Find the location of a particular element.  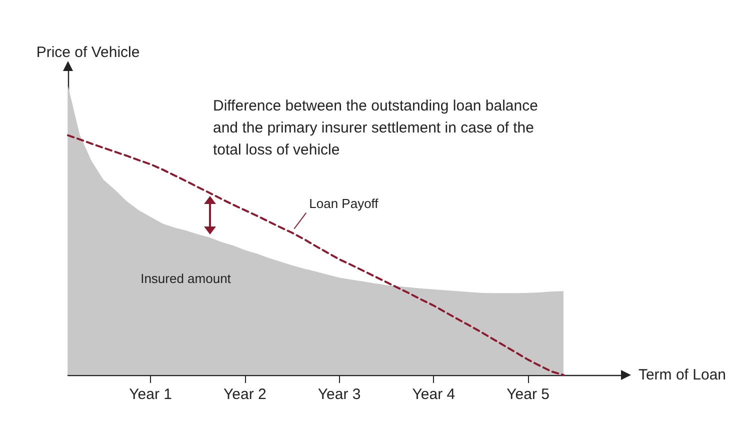

x-tick-label: Year 3 is located at coordinates (339, 394).